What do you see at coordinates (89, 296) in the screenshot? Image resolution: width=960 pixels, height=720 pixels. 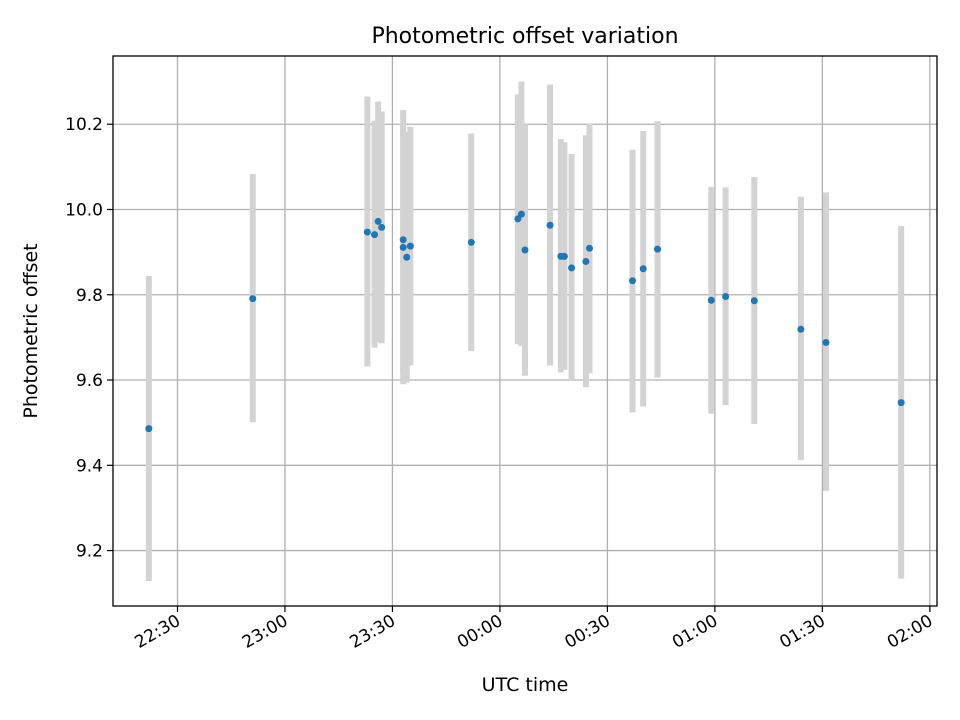 I see `y-tick-label: 9.8` at bounding box center [89, 296].